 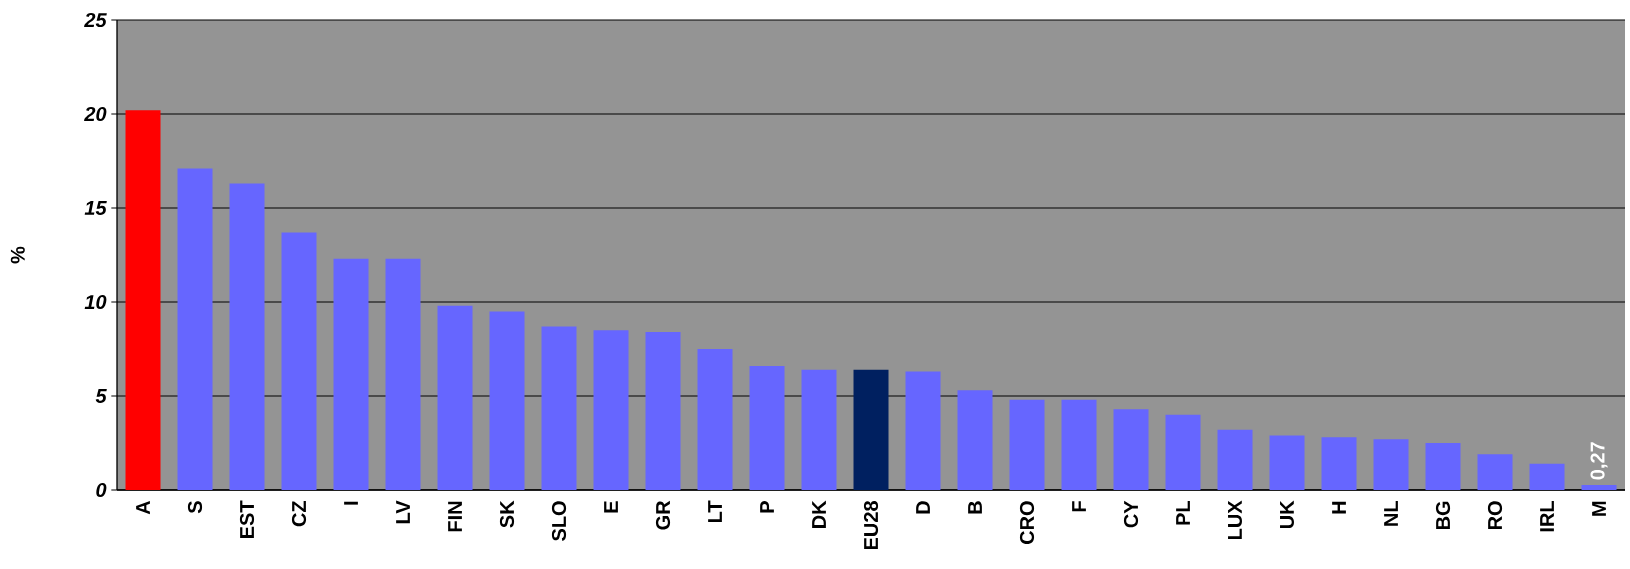 What do you see at coordinates (95, 208) in the screenshot?
I see `y-tick-label: 15` at bounding box center [95, 208].